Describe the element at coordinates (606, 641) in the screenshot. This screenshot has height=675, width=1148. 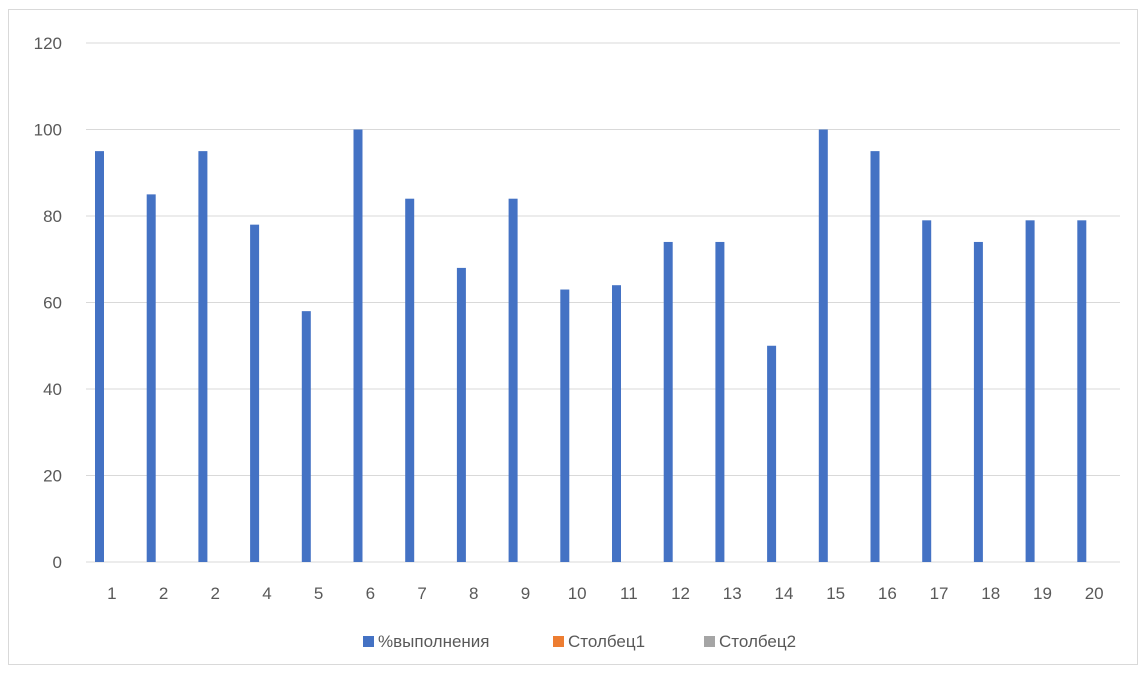
I see `legend-label: Столбец1` at that location.